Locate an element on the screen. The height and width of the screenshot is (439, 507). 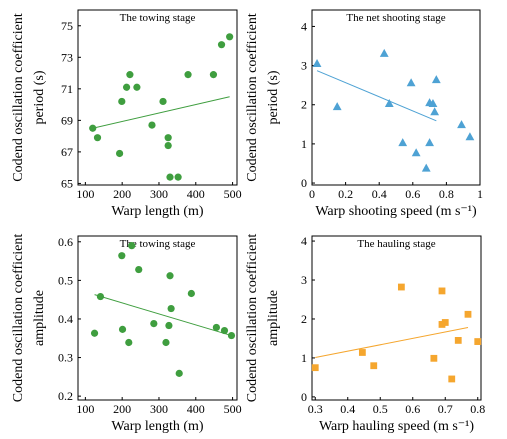
y-tick-label: 73 is located at coordinates (67, 57).